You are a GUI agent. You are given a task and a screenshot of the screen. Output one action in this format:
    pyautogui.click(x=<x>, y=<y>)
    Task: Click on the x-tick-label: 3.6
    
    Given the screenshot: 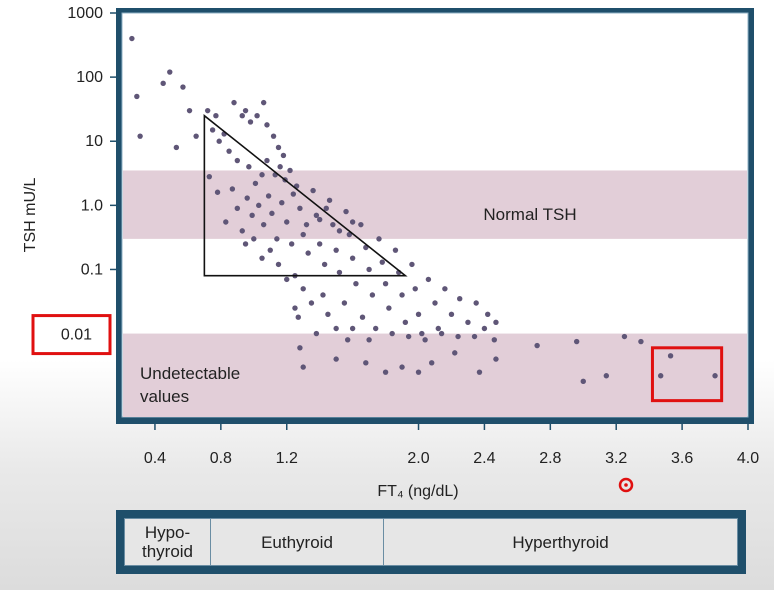 What is the action you would take?
    pyautogui.click(x=682, y=458)
    